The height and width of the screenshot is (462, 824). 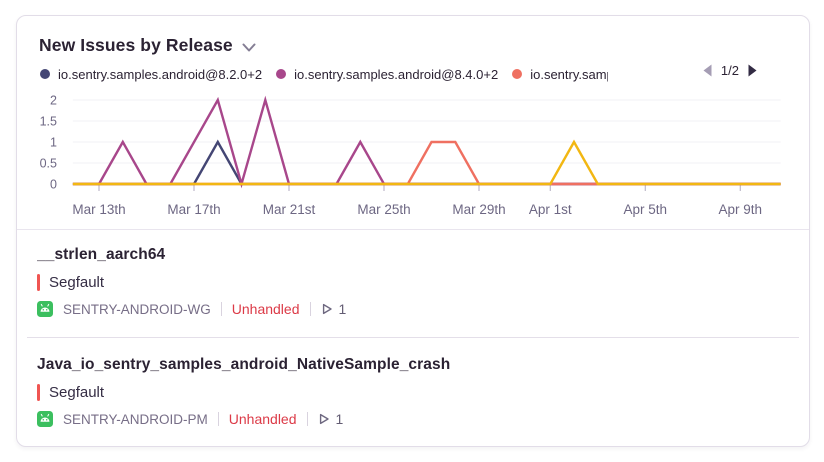 I want to click on x-axis-label: Mar 25th, so click(x=383, y=209).